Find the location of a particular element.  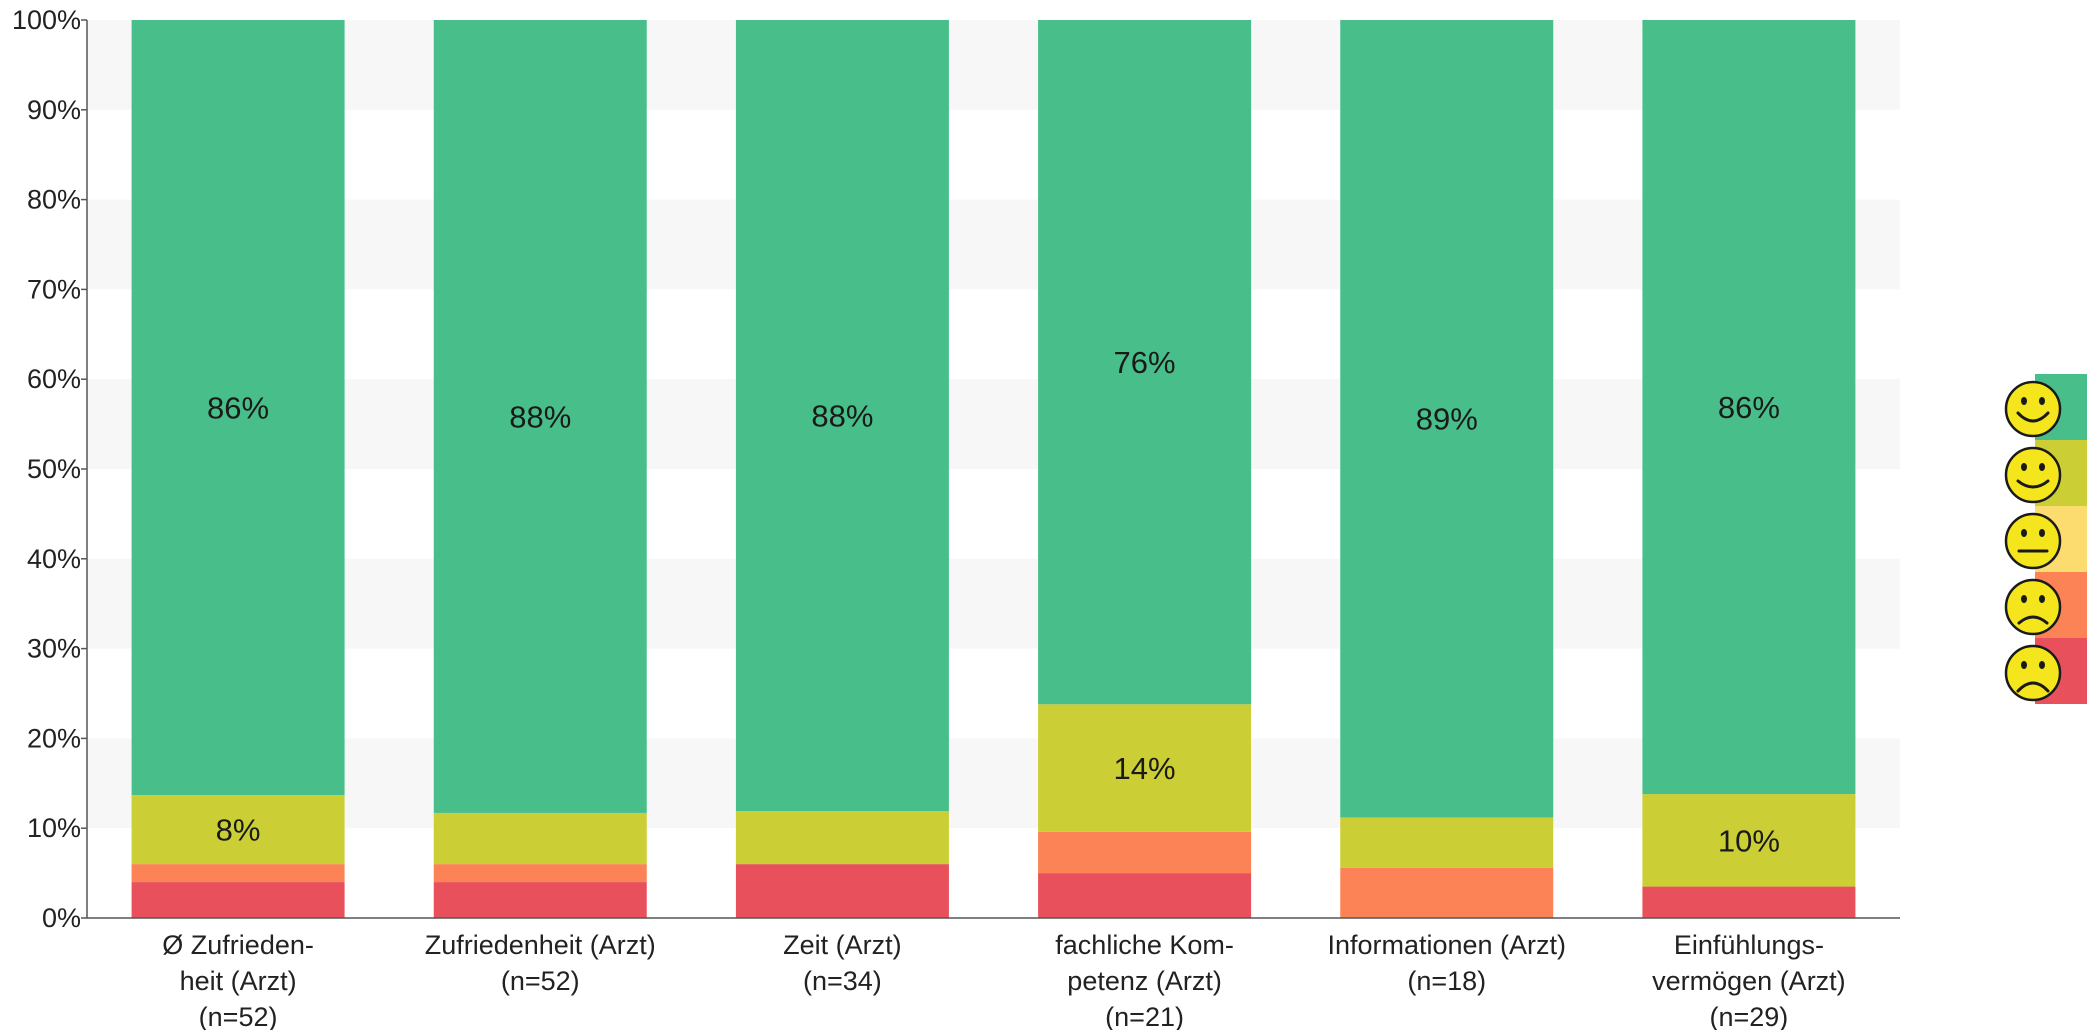

data-label: 8% is located at coordinates (238, 830).